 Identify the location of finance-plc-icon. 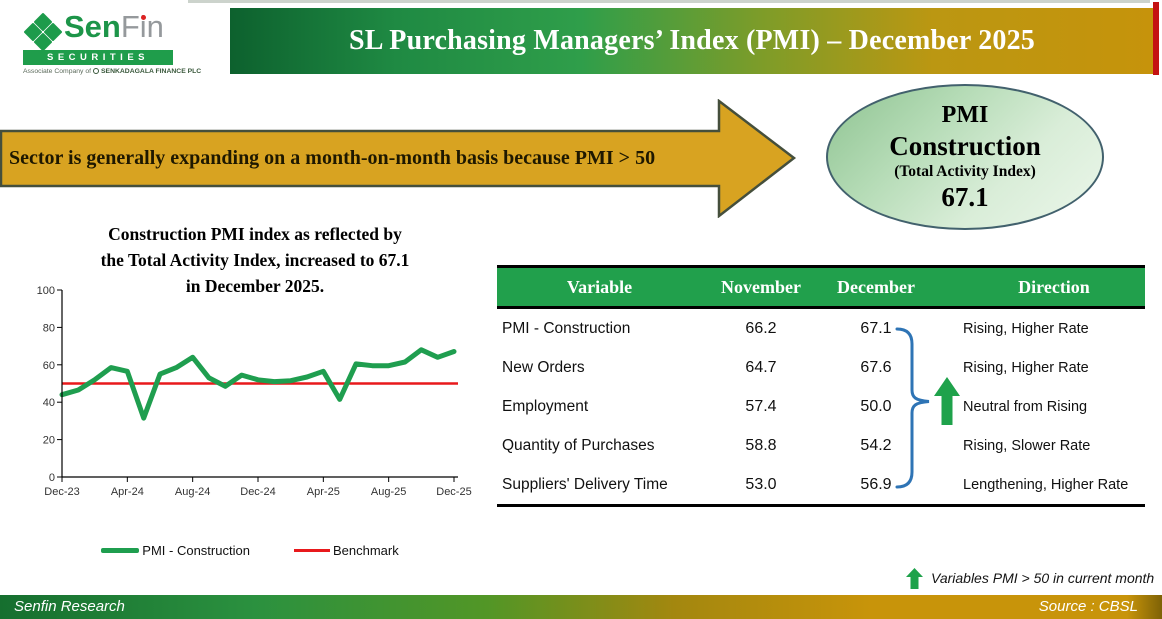
(96, 71).